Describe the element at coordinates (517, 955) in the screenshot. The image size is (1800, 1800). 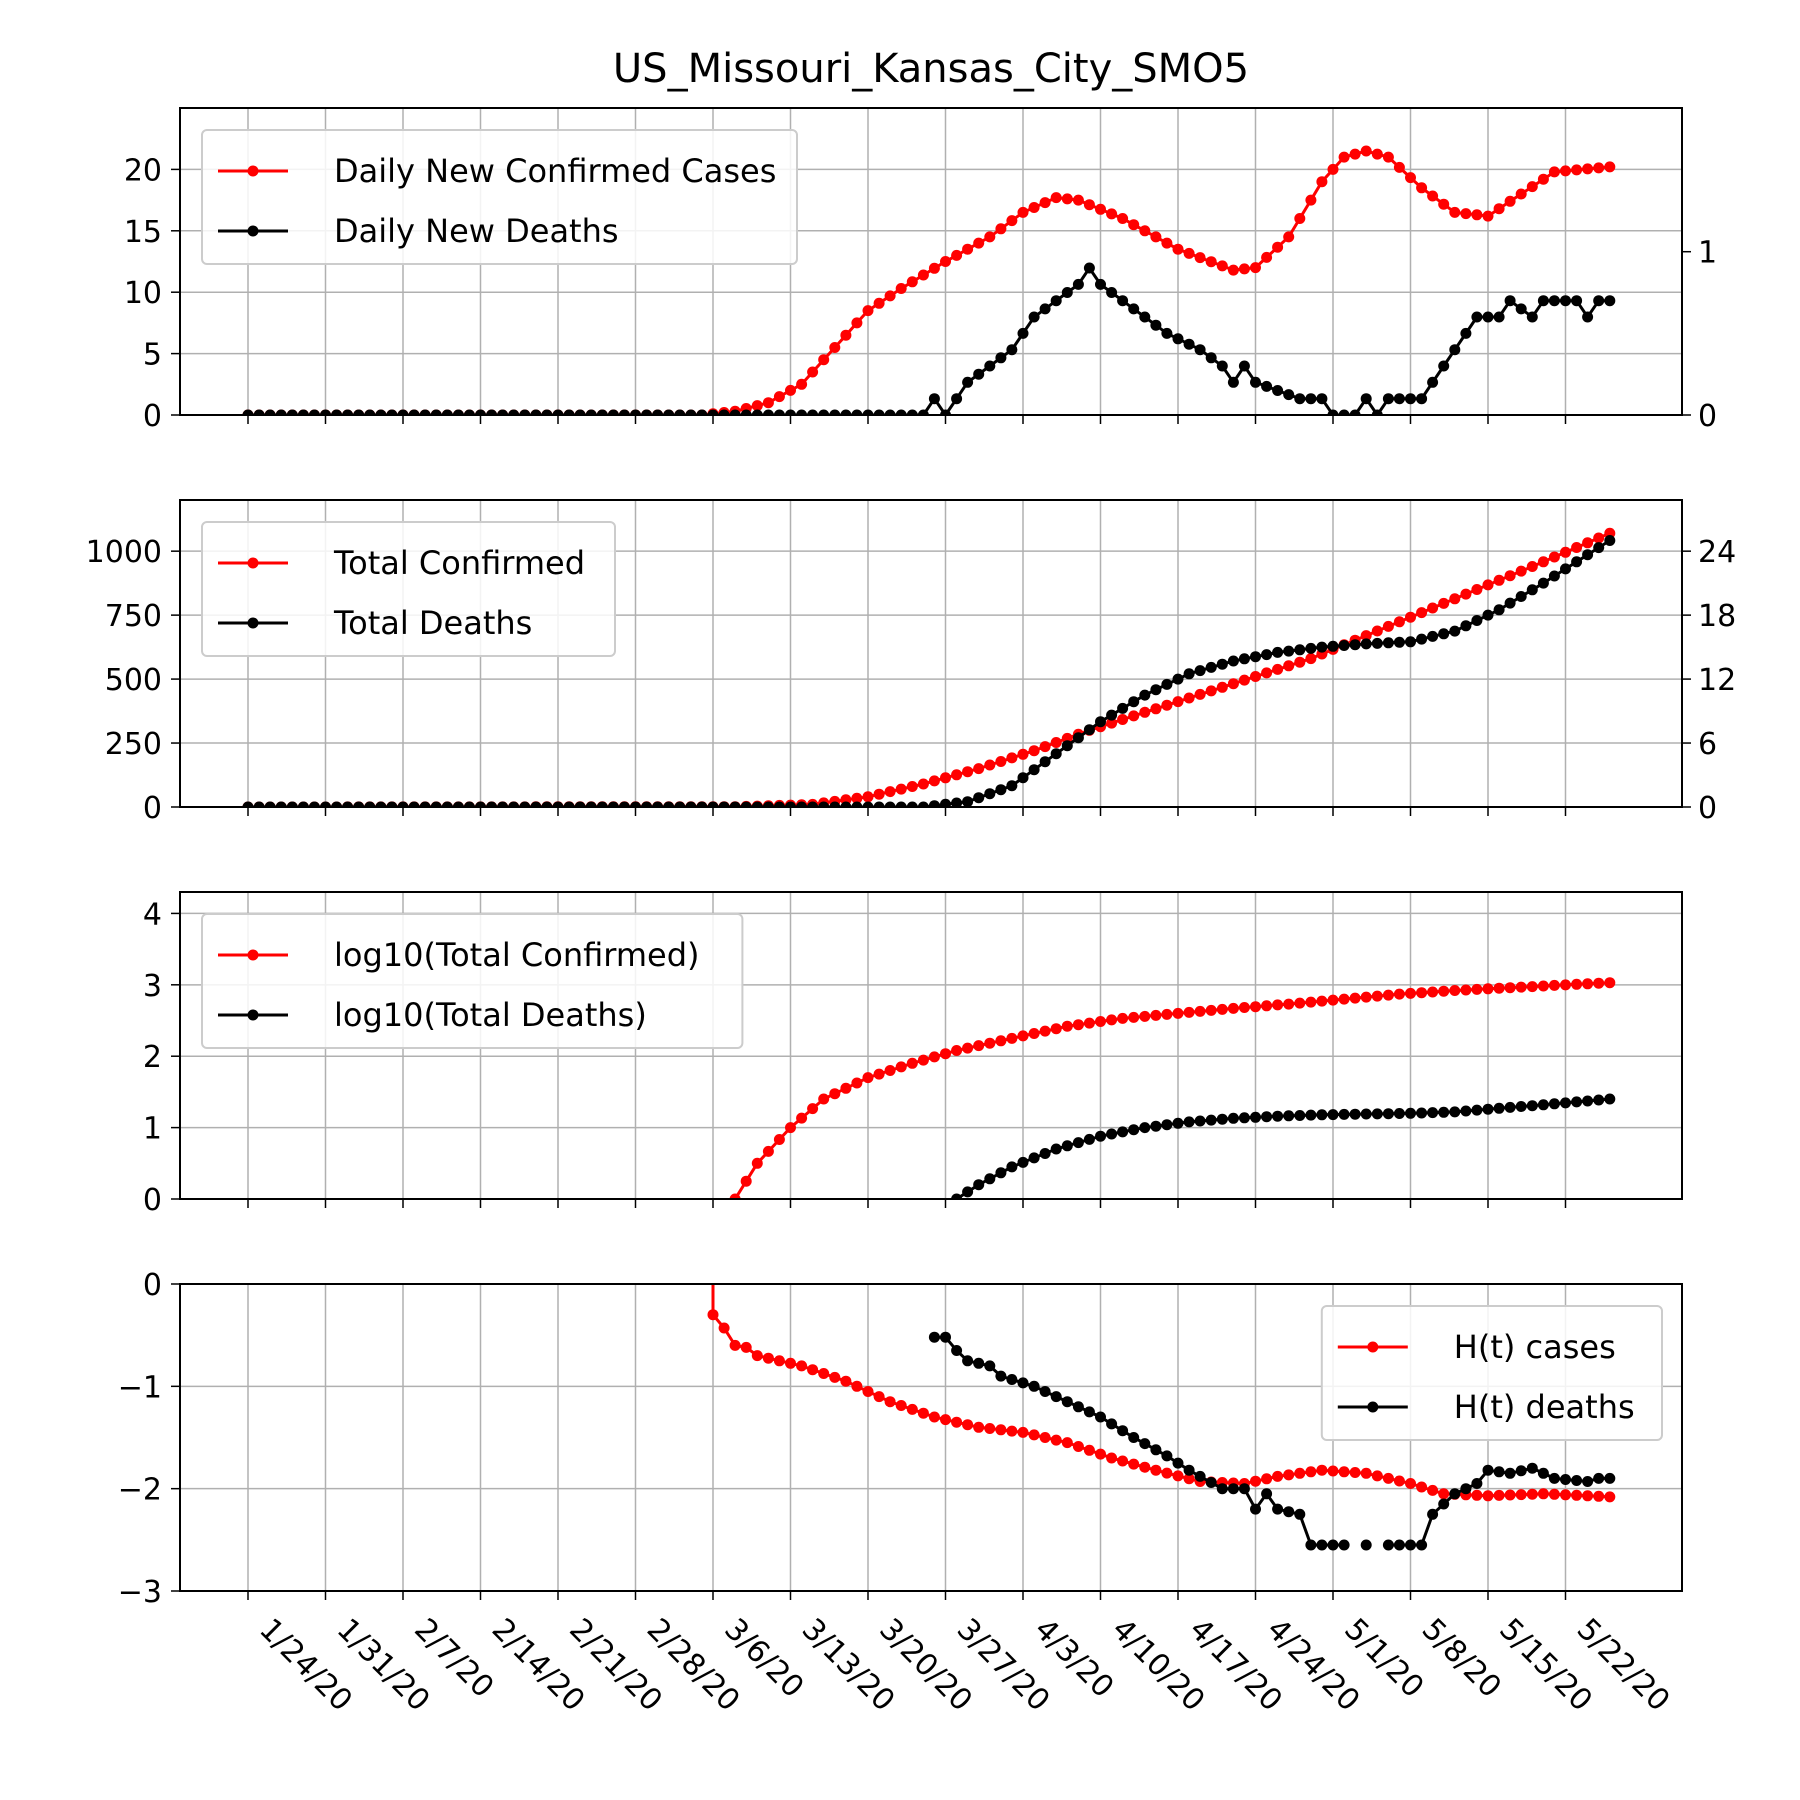
I see `legend-label: log10(Total Confirmed)` at that location.